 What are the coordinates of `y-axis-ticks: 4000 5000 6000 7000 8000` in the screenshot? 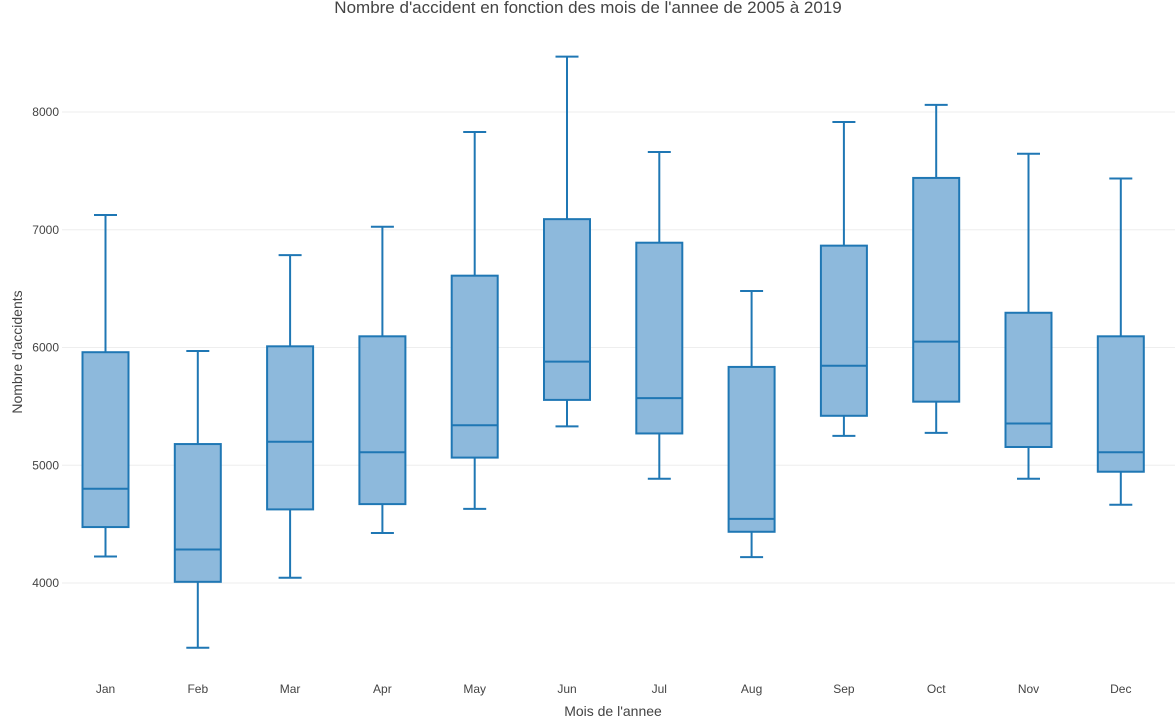 It's located at (45, 347).